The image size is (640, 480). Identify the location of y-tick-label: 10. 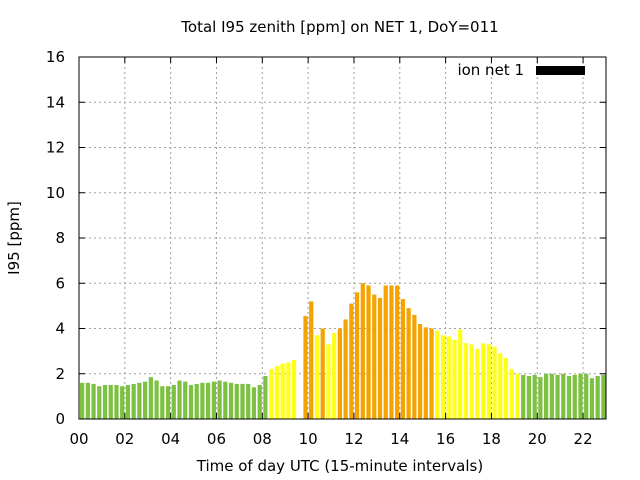
(55, 193).